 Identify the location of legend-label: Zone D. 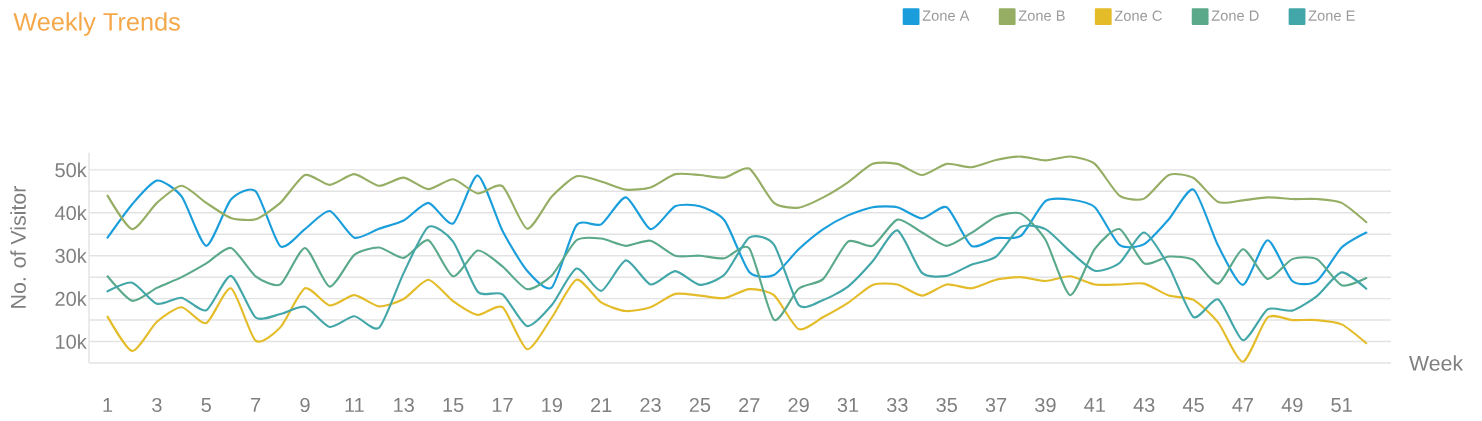
(1235, 15).